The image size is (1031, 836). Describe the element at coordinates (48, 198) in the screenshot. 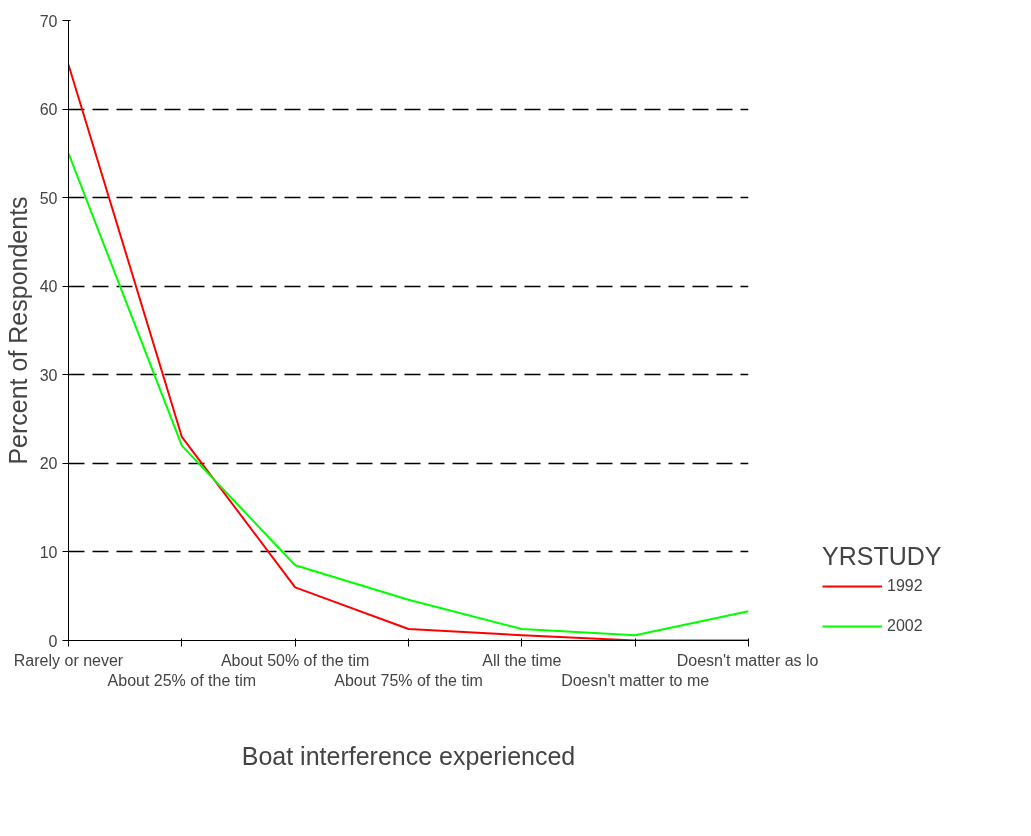

I see `y-tick-label: 50` at that location.